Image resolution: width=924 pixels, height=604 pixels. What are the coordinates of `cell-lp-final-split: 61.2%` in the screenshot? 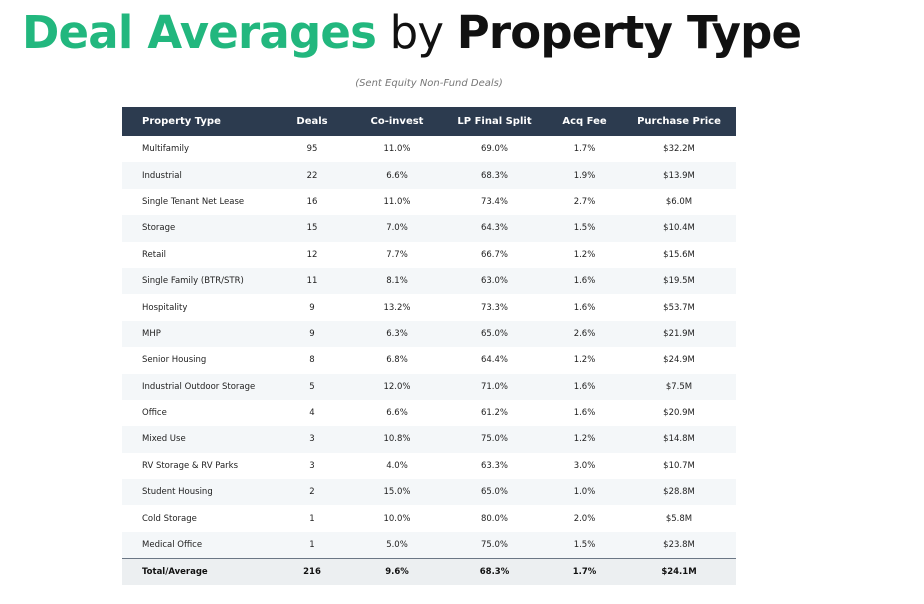 It's located at (494, 413).